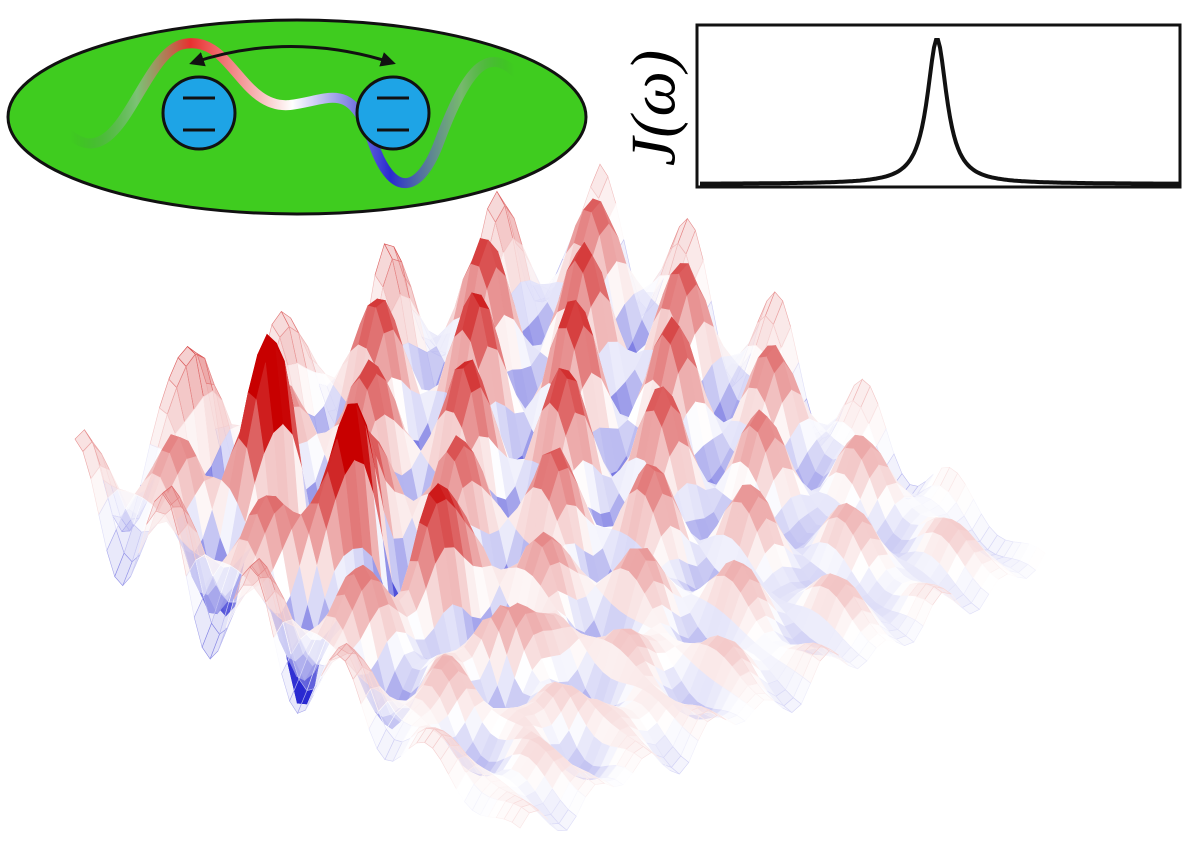 This screenshot has width=1200, height=867. I want to click on coupling-arrow, so click(292, 56).